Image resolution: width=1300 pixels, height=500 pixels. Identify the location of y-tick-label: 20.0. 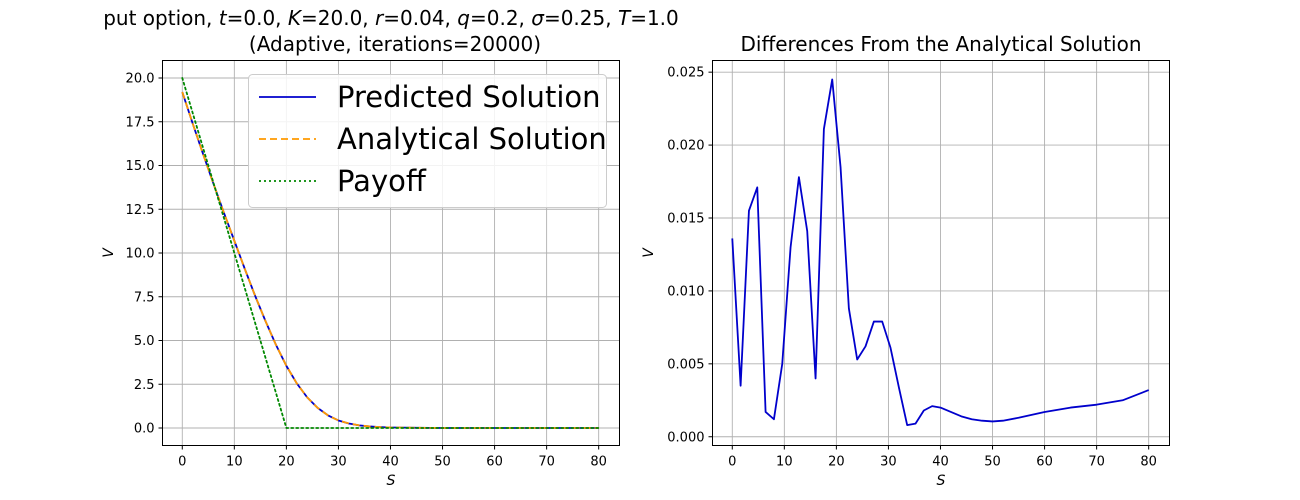
(140, 79).